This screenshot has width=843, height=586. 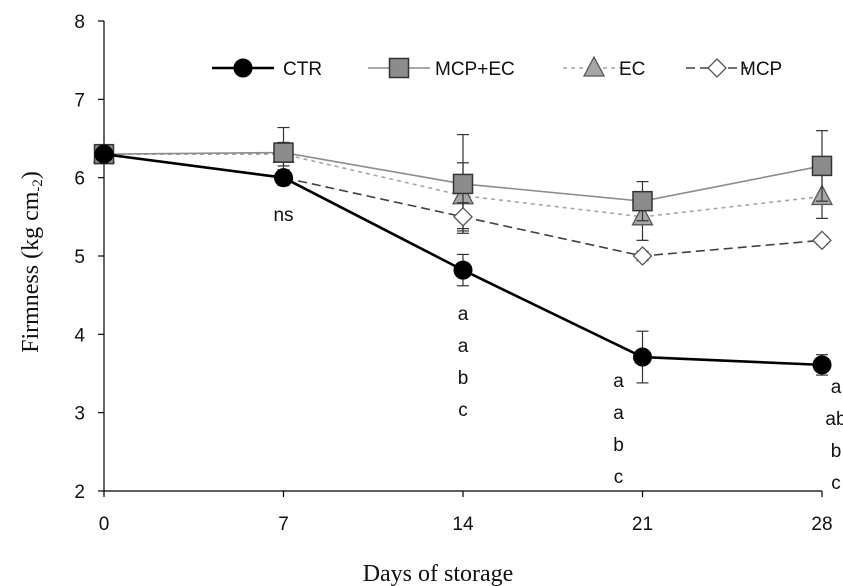 I want to click on y-axis-title-close: ), so click(x=31, y=175).